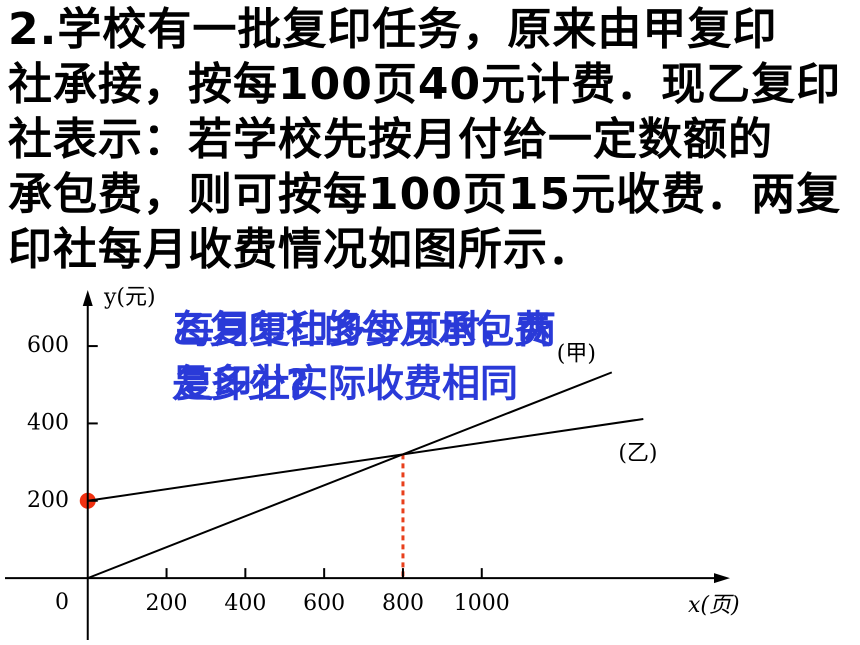  What do you see at coordinates (637, 453) in the screenshot?
I see `series-label: (乙)` at bounding box center [637, 453].